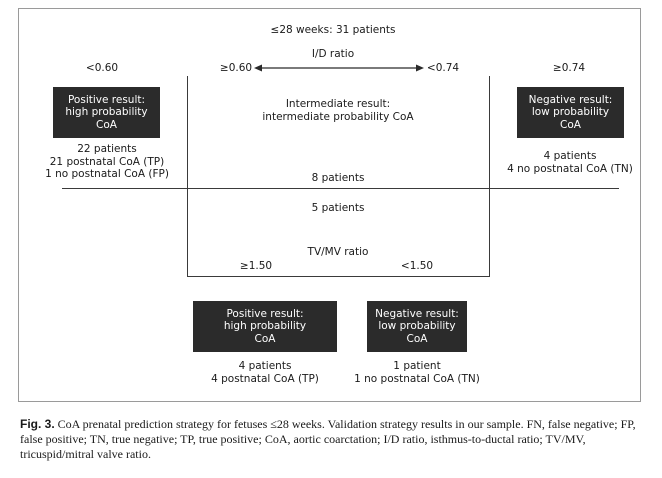 Image resolution: width=662 pixels, height=478 pixels. I want to click on top-label: ≤28 weeks: 31 patients, so click(333, 30).